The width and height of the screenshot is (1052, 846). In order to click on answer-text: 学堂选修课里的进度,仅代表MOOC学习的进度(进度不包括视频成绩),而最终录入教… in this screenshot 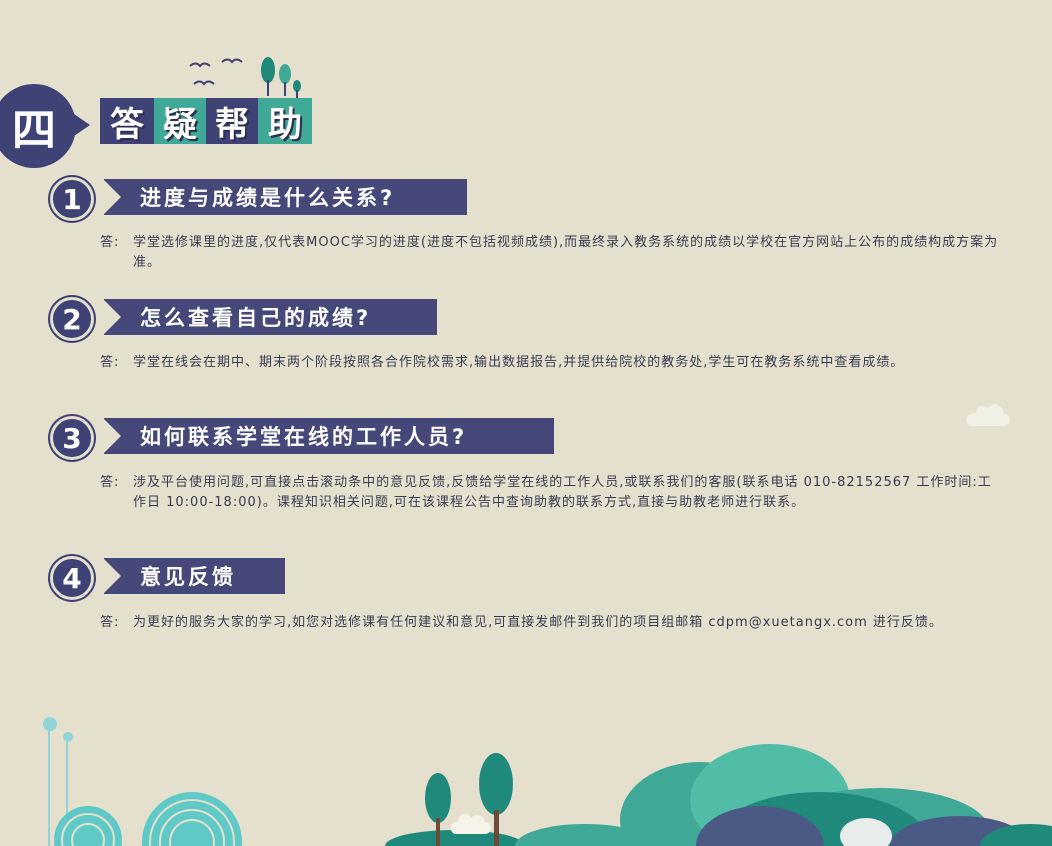, I will do `click(566, 252)`.